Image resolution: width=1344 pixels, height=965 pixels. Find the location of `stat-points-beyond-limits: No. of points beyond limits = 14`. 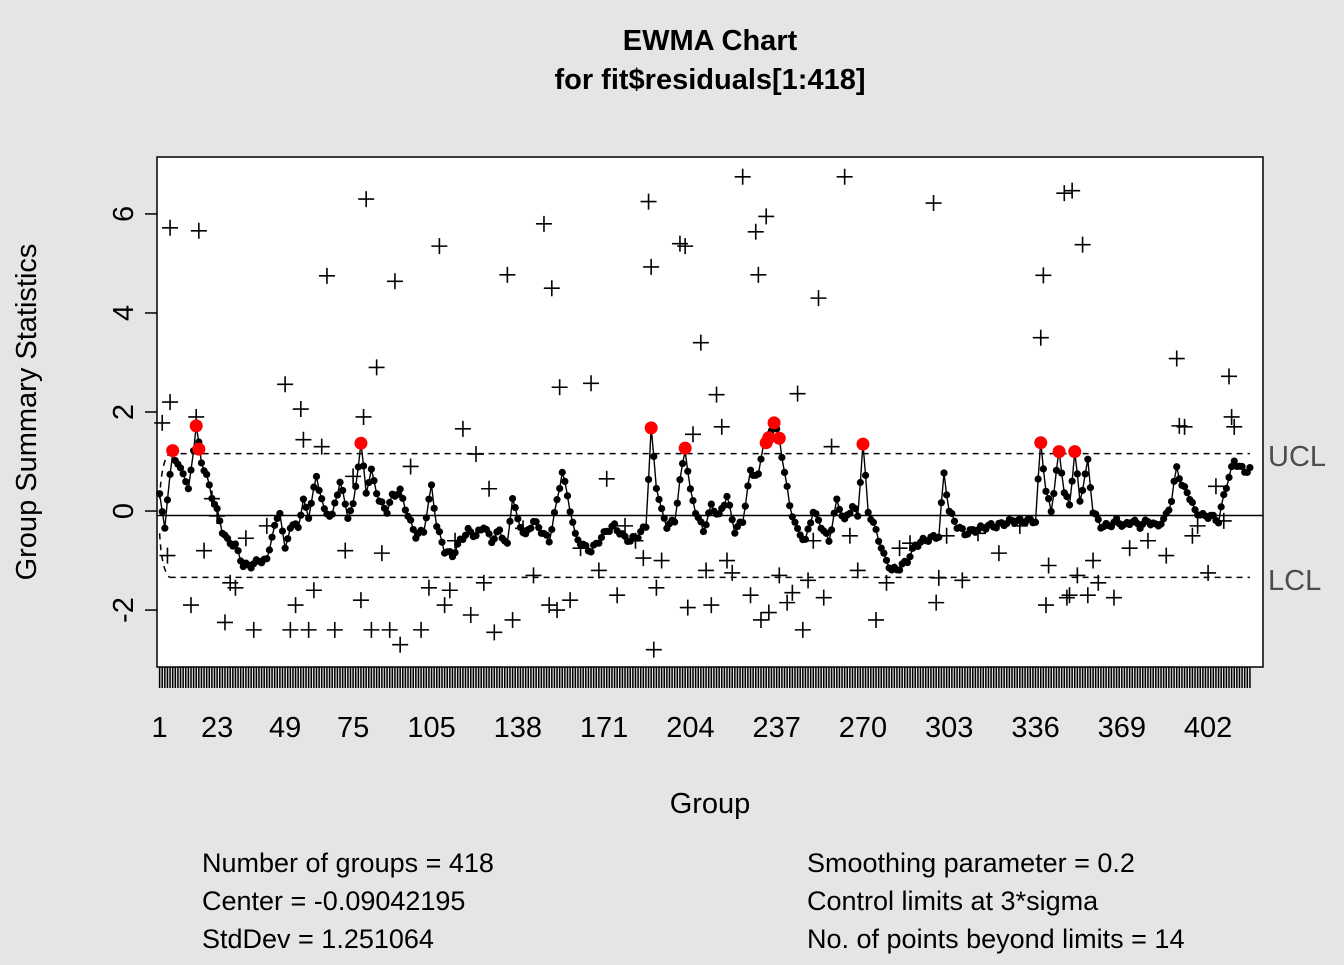

stat-points-beyond-limits: No. of points beyond limits = 14 is located at coordinates (995, 939).